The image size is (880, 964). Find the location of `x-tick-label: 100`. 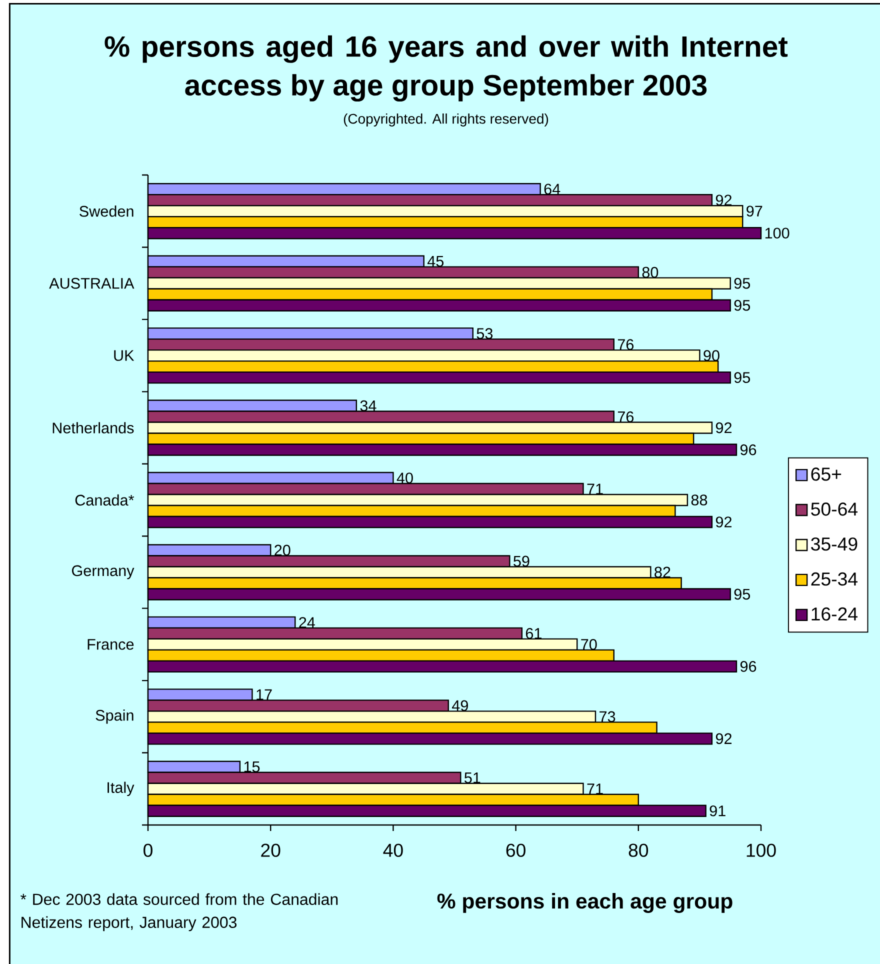

x-tick-label: 100 is located at coordinates (761, 850).